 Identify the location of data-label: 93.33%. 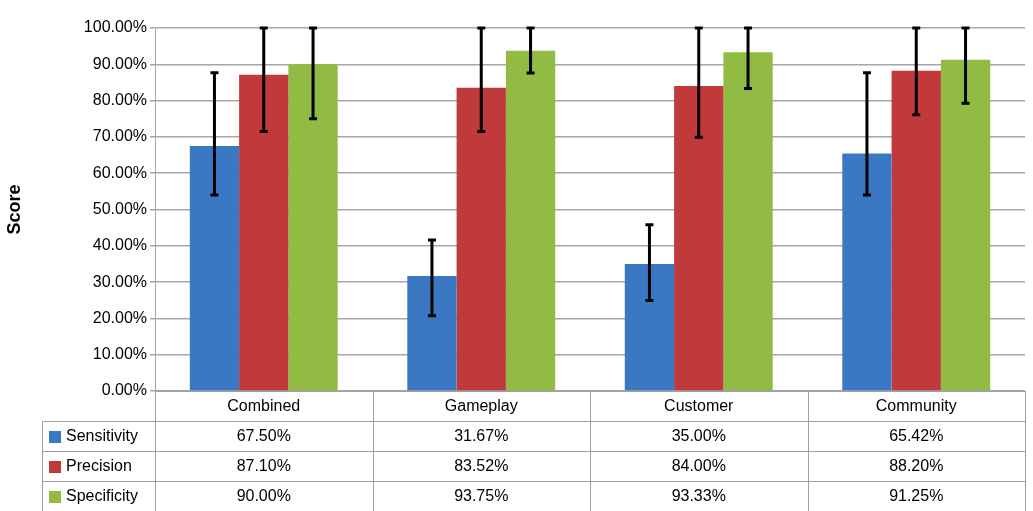
(698, 496).